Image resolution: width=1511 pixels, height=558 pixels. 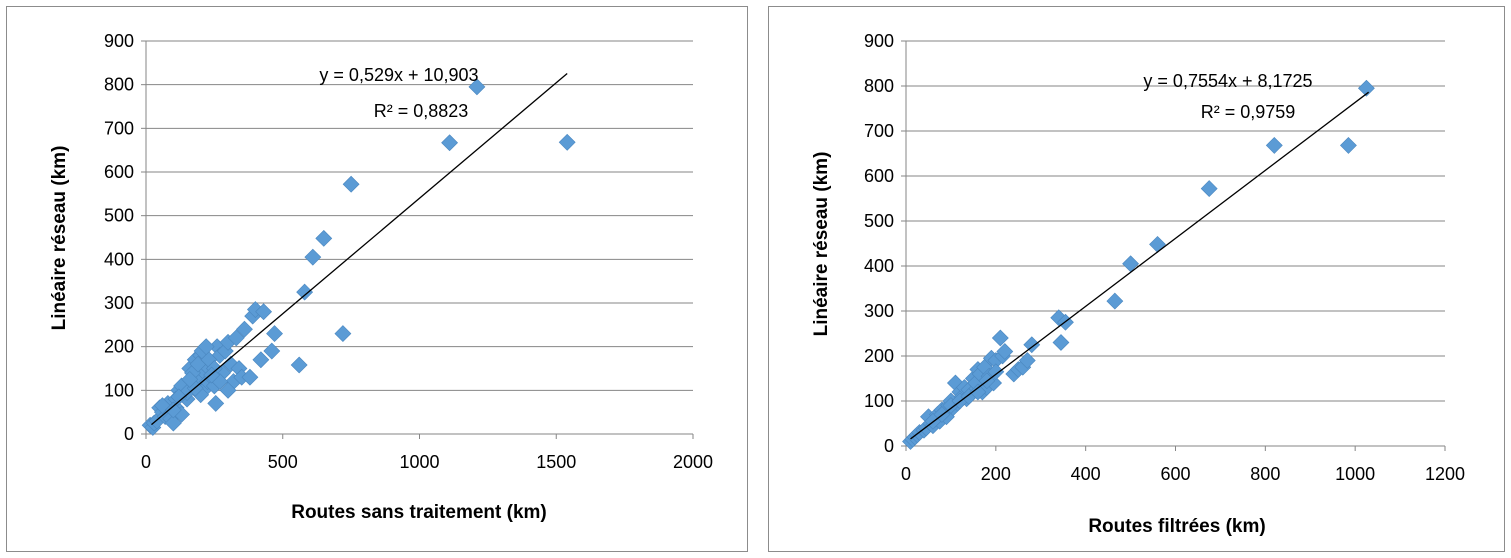 I want to click on x-tick-label: 1200, so click(x=1445, y=474).